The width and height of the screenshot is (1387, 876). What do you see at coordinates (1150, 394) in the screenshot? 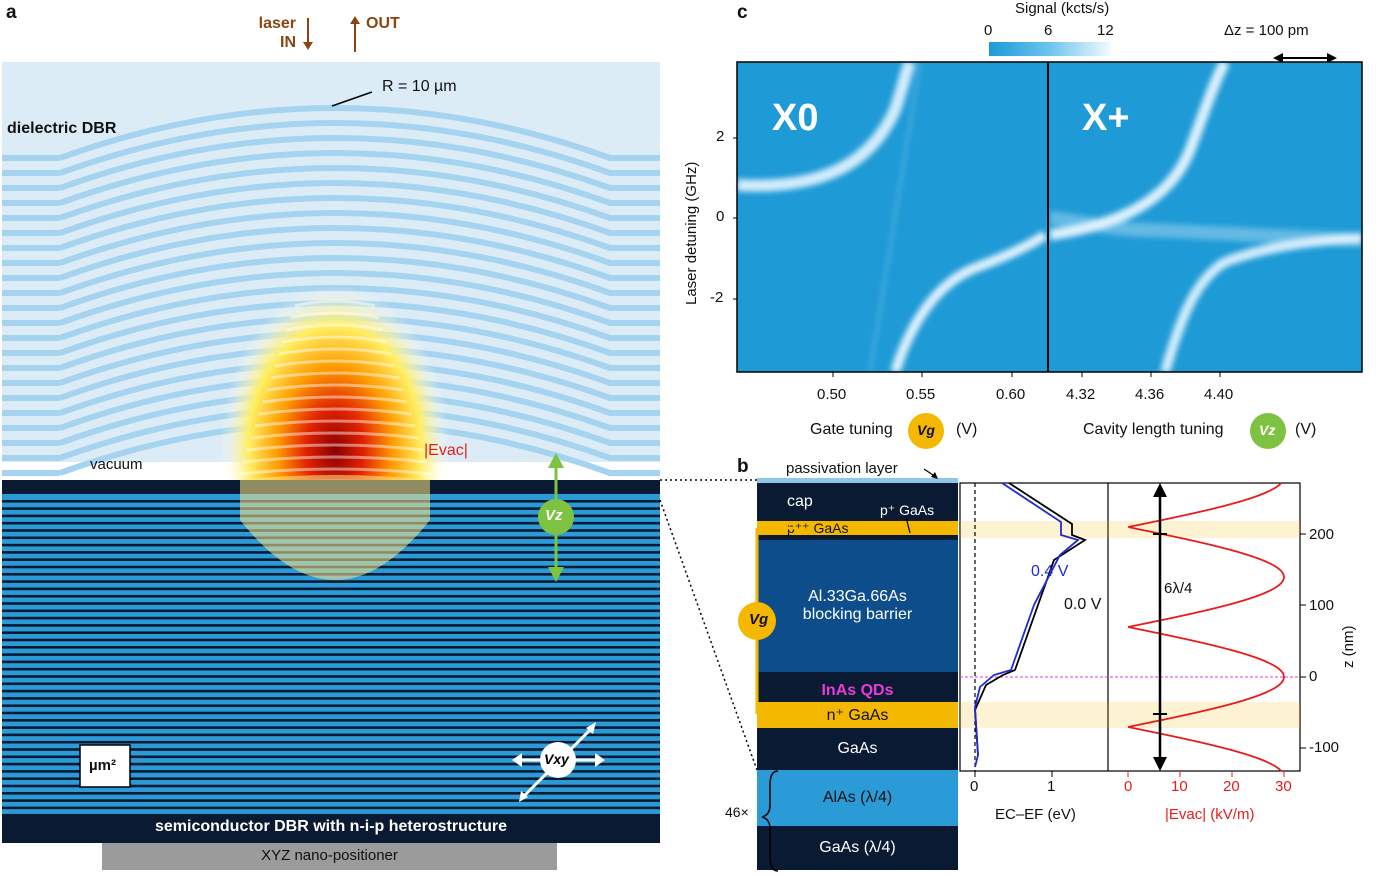
I see `xtick-right-436: 4.36` at bounding box center [1150, 394].